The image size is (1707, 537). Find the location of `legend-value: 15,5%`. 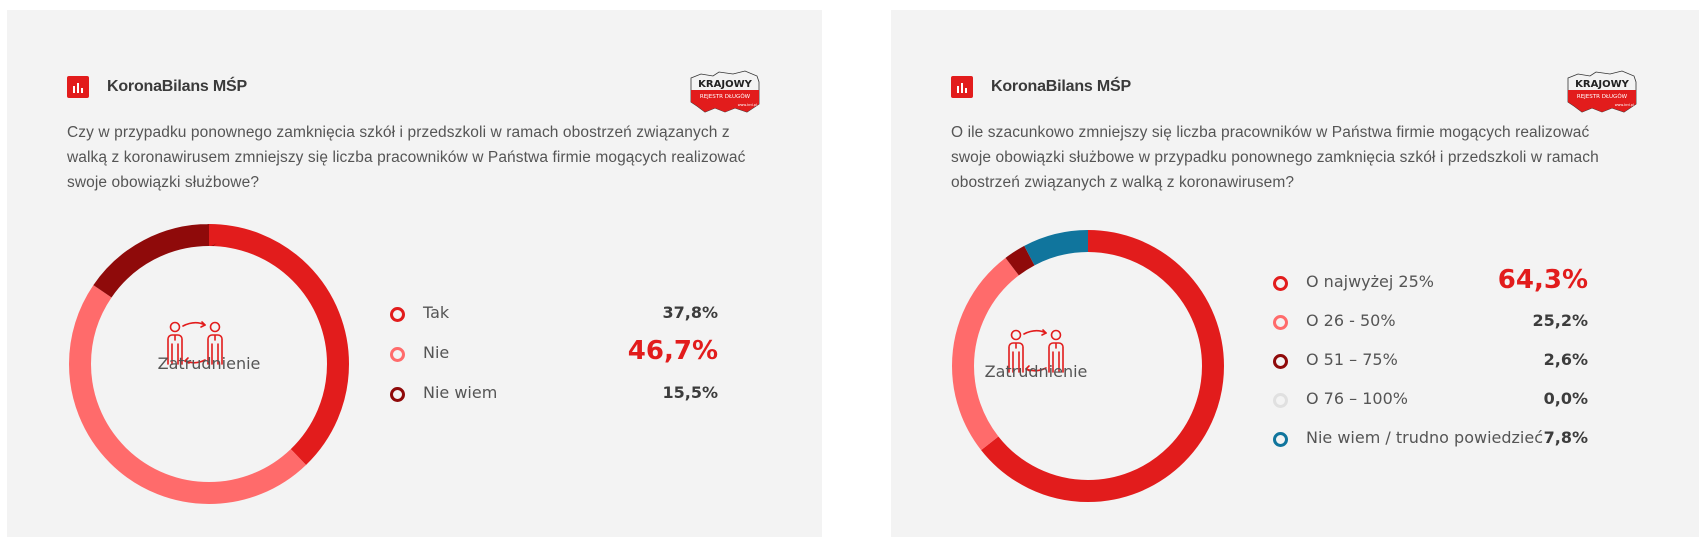

legend-value: 15,5% is located at coordinates (690, 392).